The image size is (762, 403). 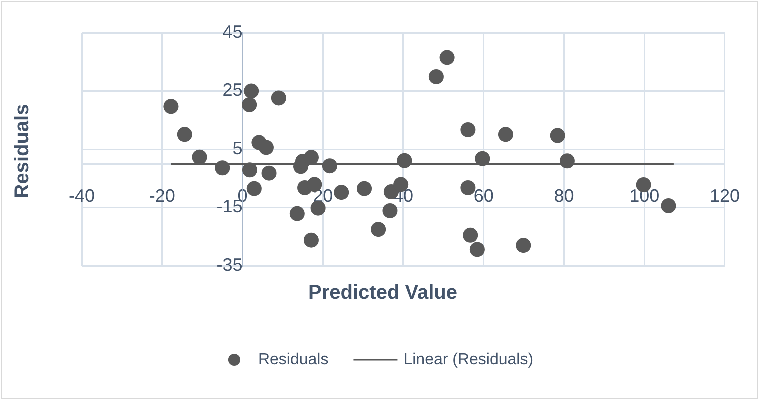 What do you see at coordinates (237, 148) in the screenshot?
I see `y-tick-label: 5` at bounding box center [237, 148].